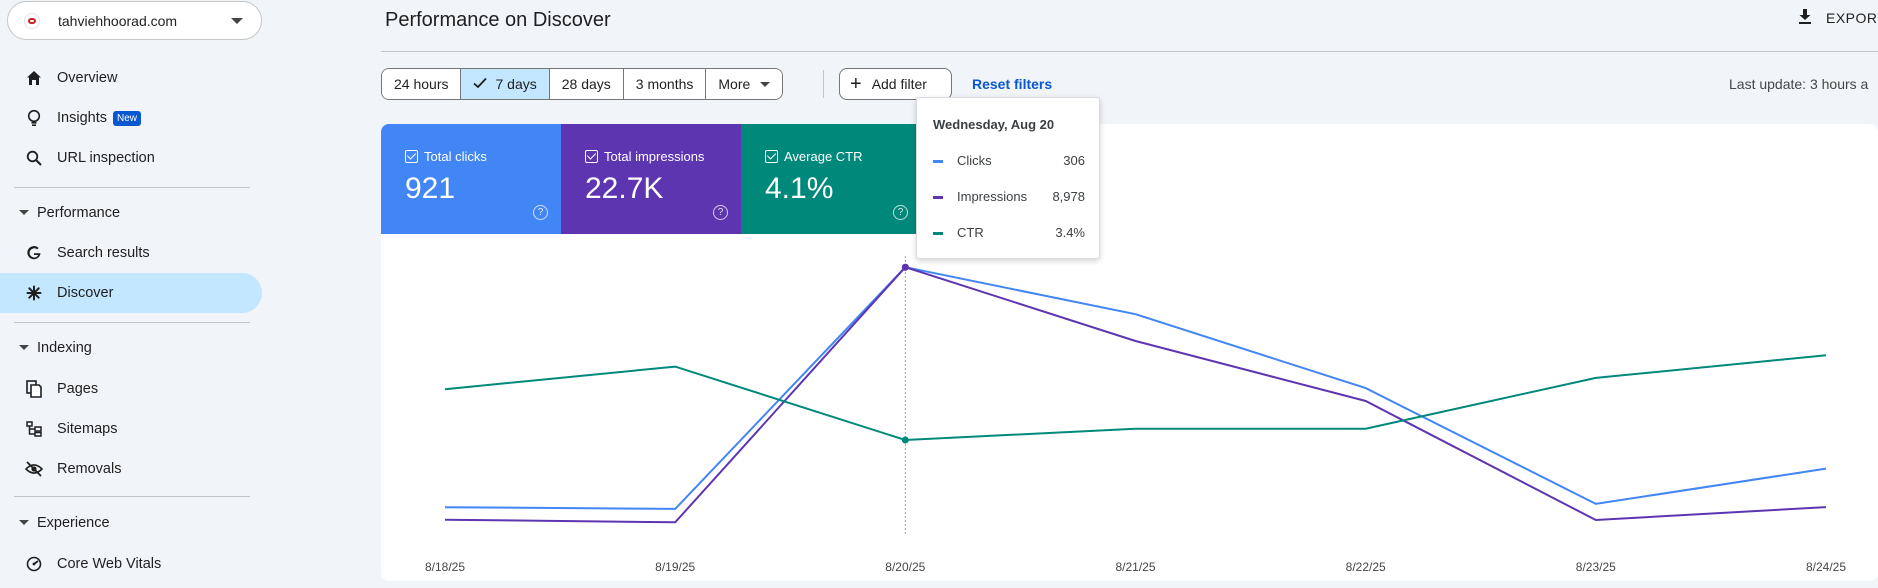 The width and height of the screenshot is (1878, 588). I want to click on x-tick-label: 8/21/25, so click(1135, 567).